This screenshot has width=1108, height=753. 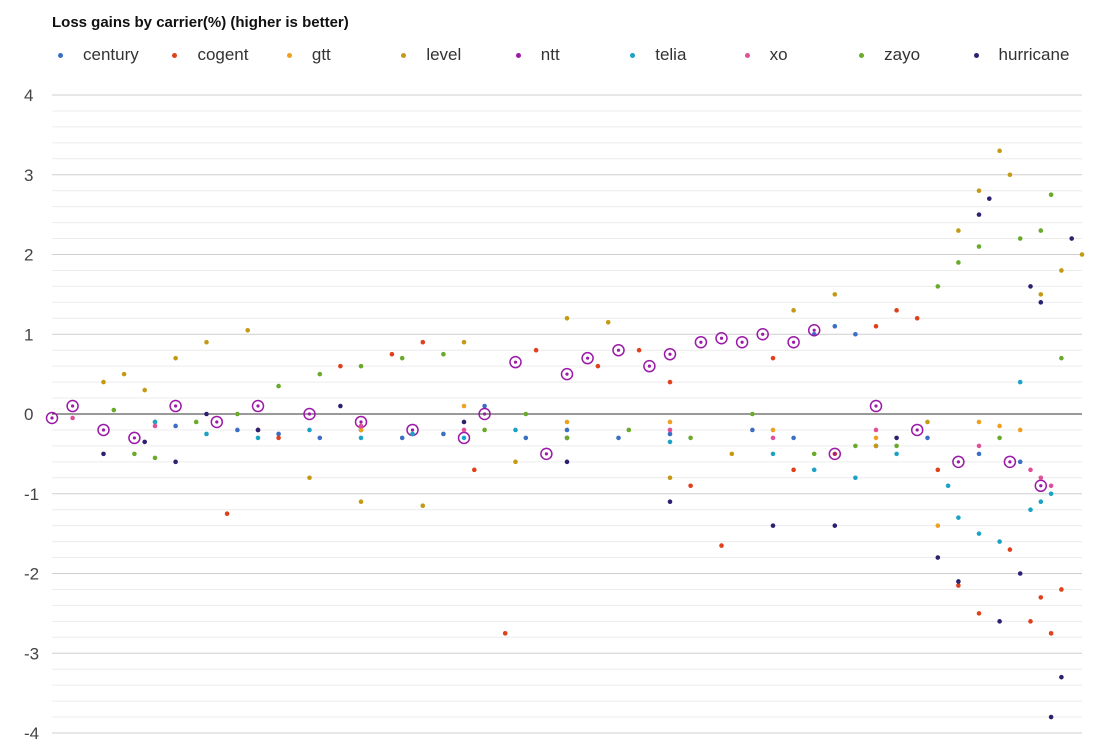 I want to click on legend-item-level: level, so click(x=431, y=55).